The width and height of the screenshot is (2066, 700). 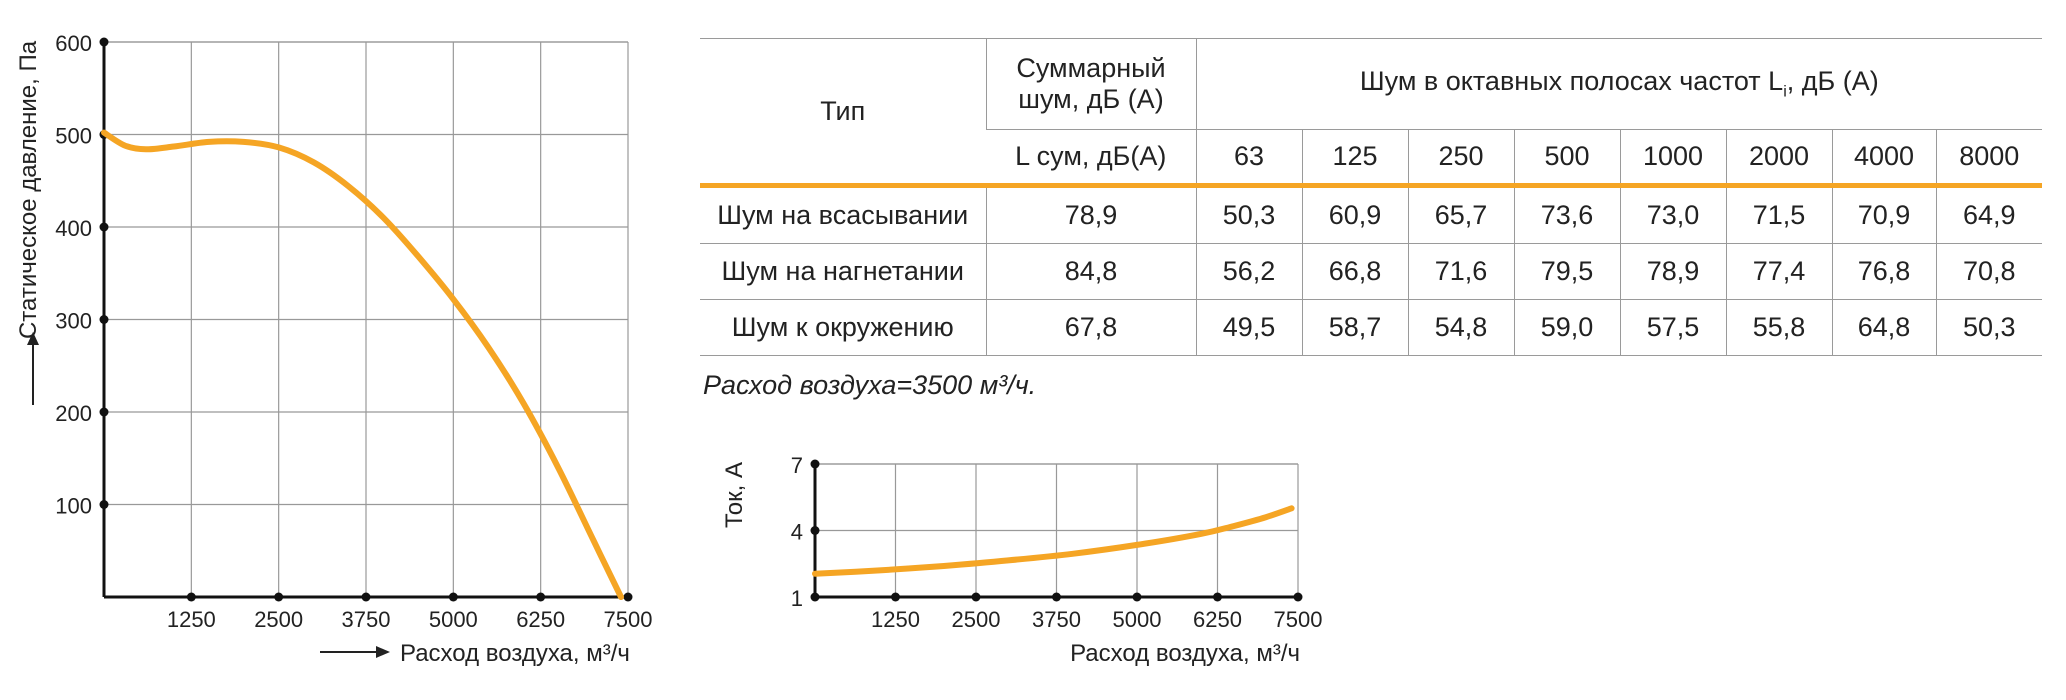 I want to click on total-noise-header-line2: шум, дБ (А), so click(x=1091, y=99).